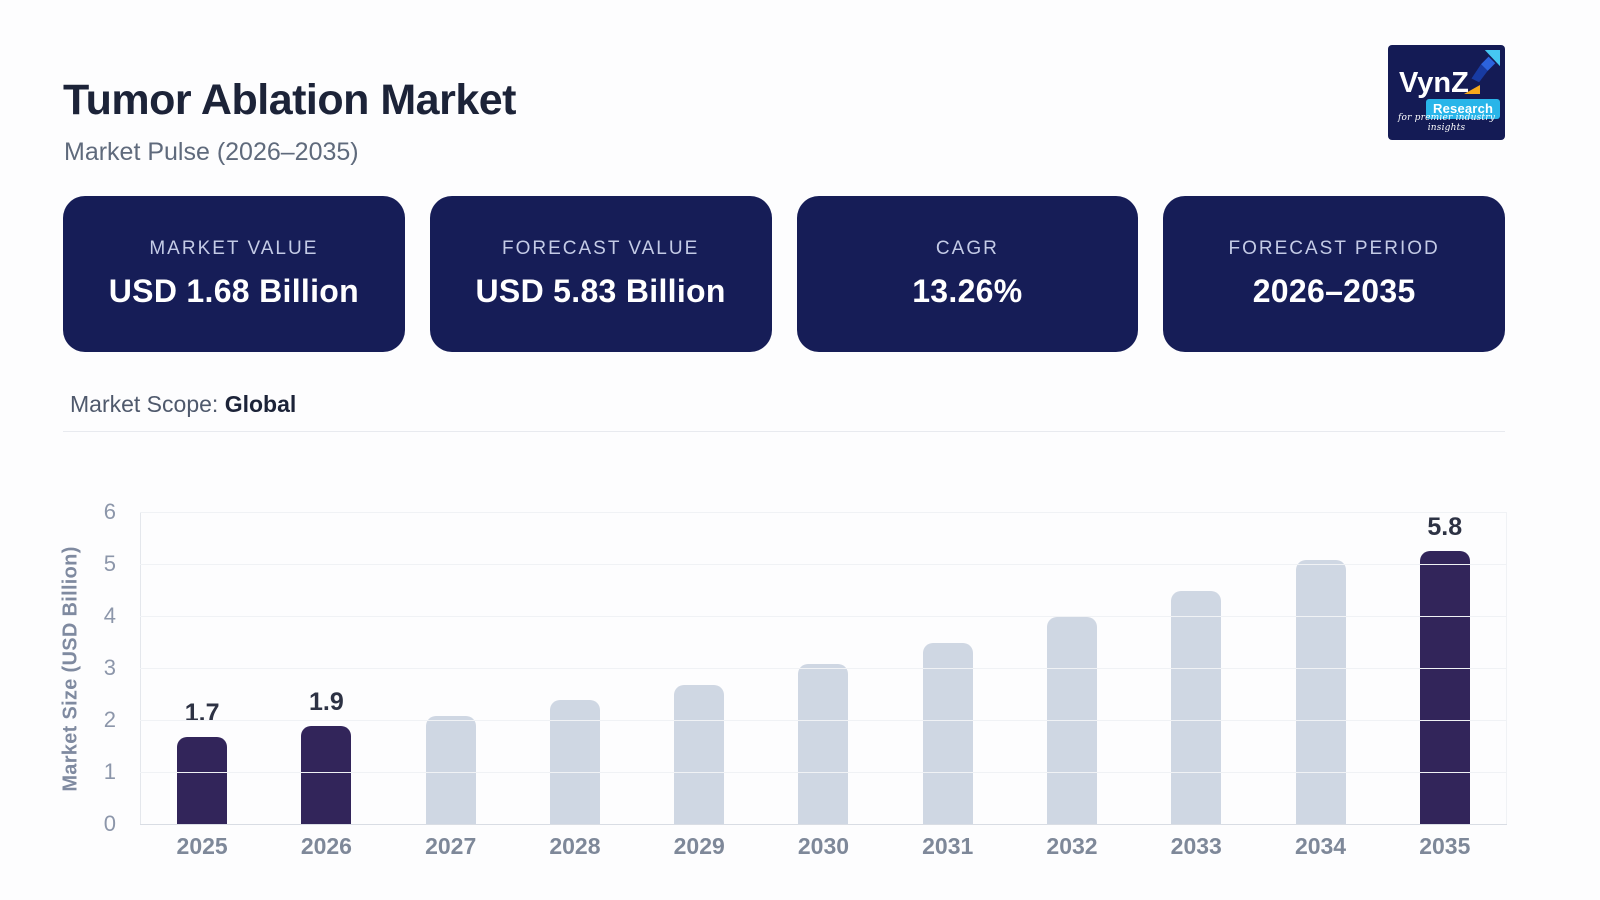 The height and width of the screenshot is (900, 1600). Describe the element at coordinates (451, 846) in the screenshot. I see `x-tick-label: 2027` at that location.